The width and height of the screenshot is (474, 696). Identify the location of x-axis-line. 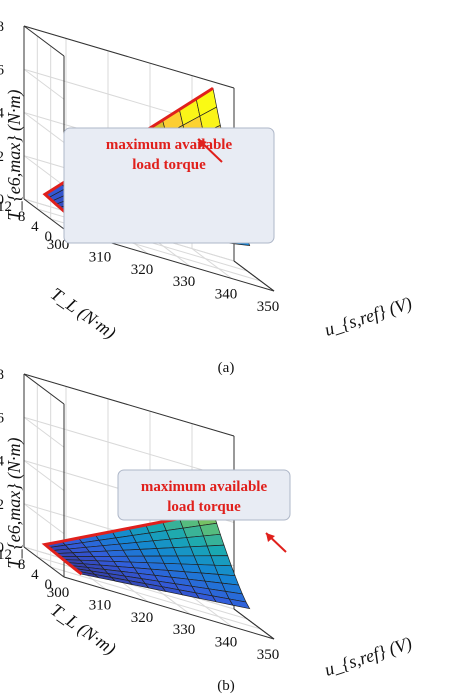
(169, 608).